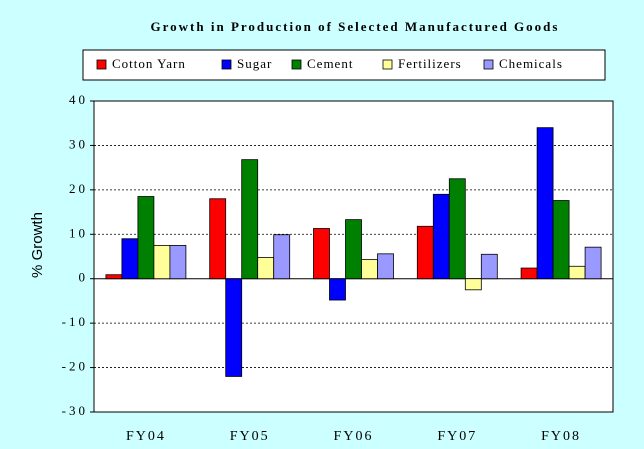  What do you see at coordinates (354, 436) in the screenshot?
I see `x-tick-label: FY06` at bounding box center [354, 436].